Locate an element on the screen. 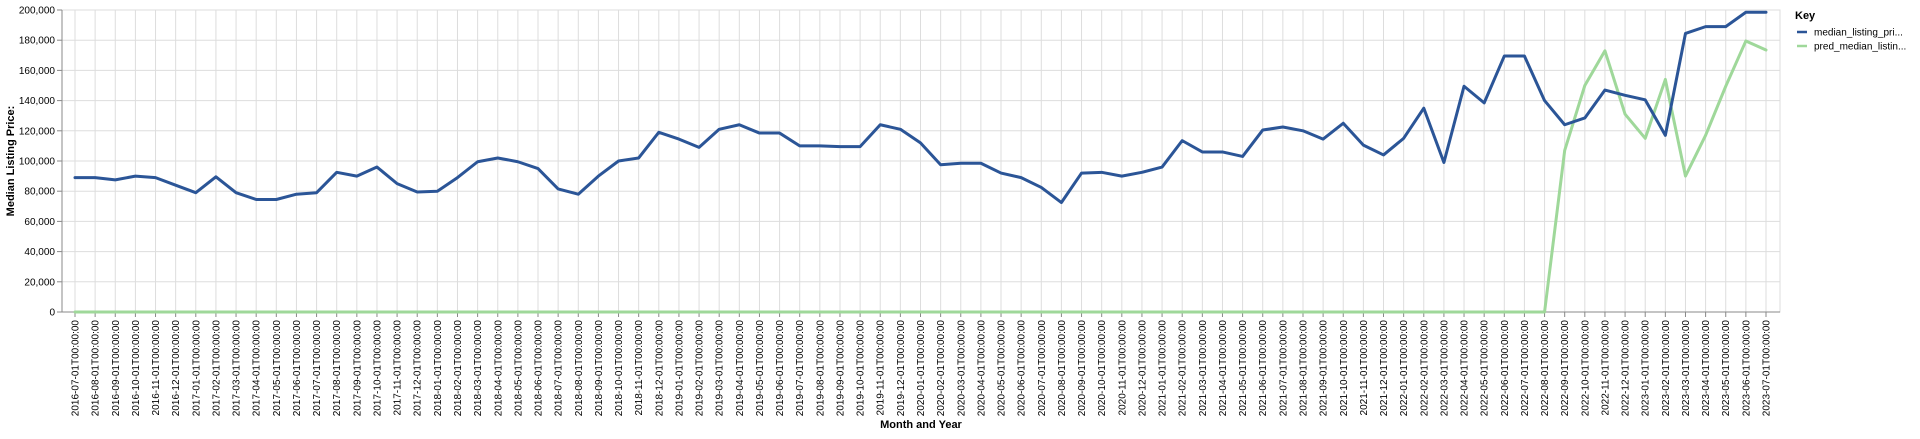  x-tick-label: 2020-01-01T00:00:00 is located at coordinates (921, 368).